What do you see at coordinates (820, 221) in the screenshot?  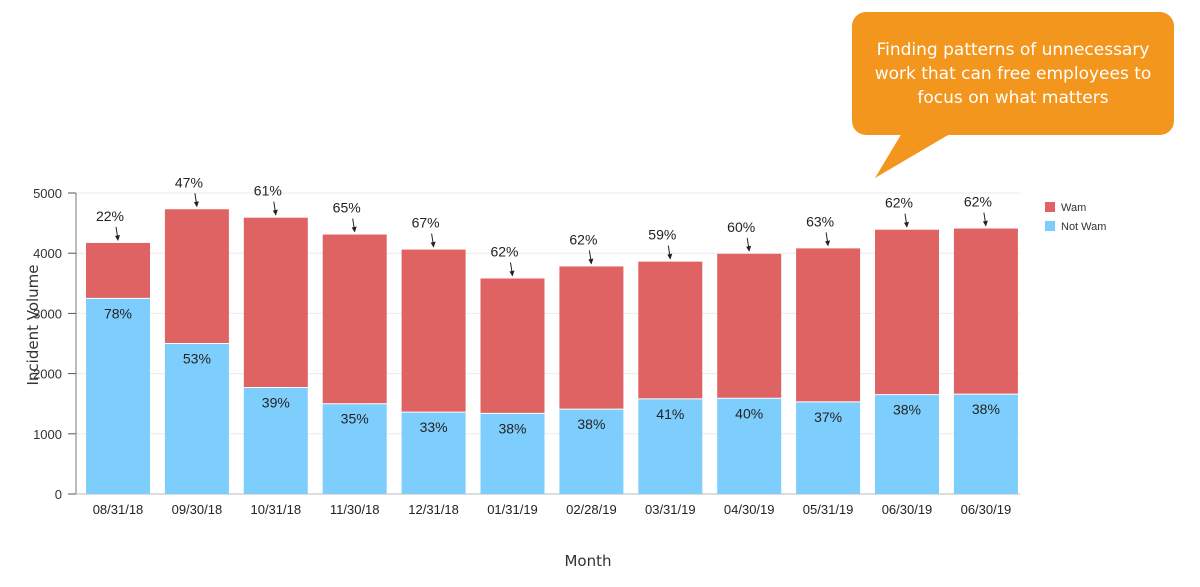 I see `data-label-wam: 63%` at bounding box center [820, 221].